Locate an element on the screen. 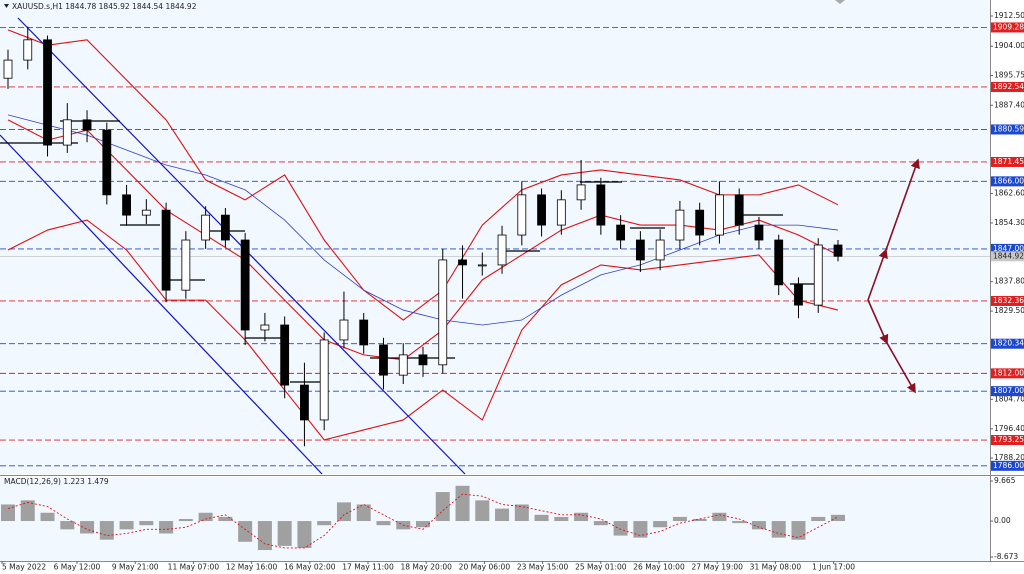 The height and width of the screenshot is (574, 1024). x-tick-label: 26 May 10:00 is located at coordinates (659, 567).